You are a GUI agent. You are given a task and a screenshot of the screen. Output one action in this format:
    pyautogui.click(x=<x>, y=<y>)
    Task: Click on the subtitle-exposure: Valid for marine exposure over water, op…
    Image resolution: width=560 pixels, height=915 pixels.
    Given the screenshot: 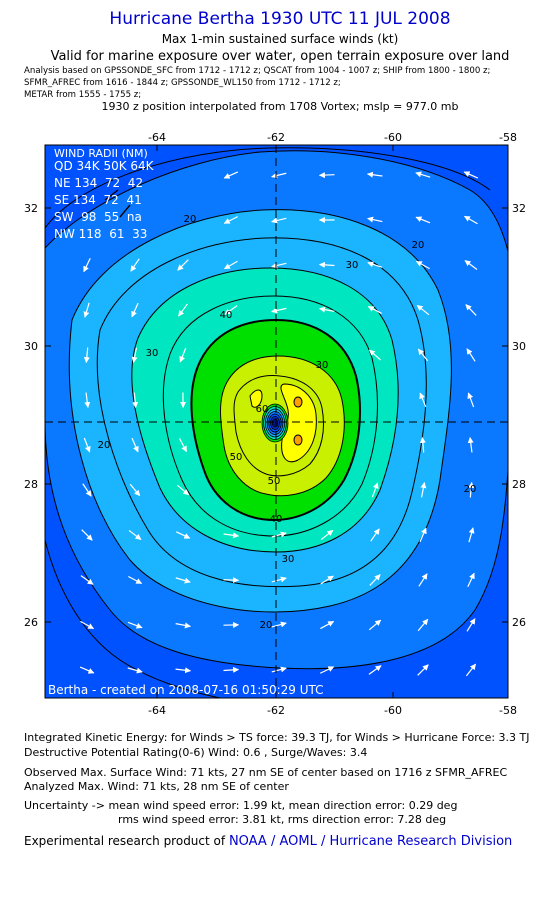 What is the action you would take?
    pyautogui.click(x=280, y=56)
    